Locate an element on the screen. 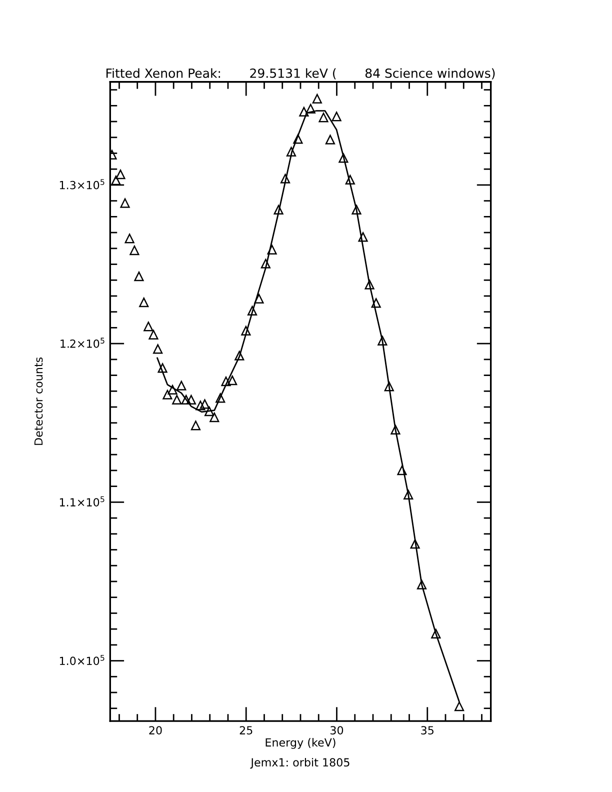 The width and height of the screenshot is (612, 792). y-axis-title: Detector counts is located at coordinates (38, 401).